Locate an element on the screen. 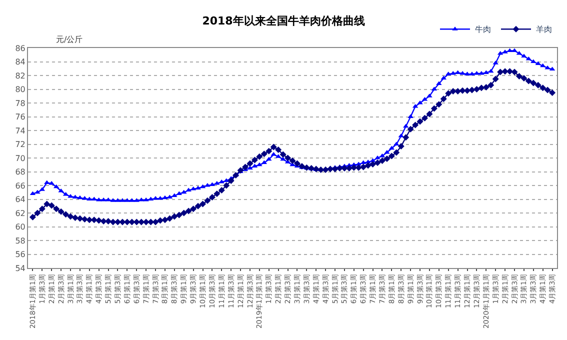  chart-title: 2018年以来全国牛羊肉价格曲线 is located at coordinates (283, 21).